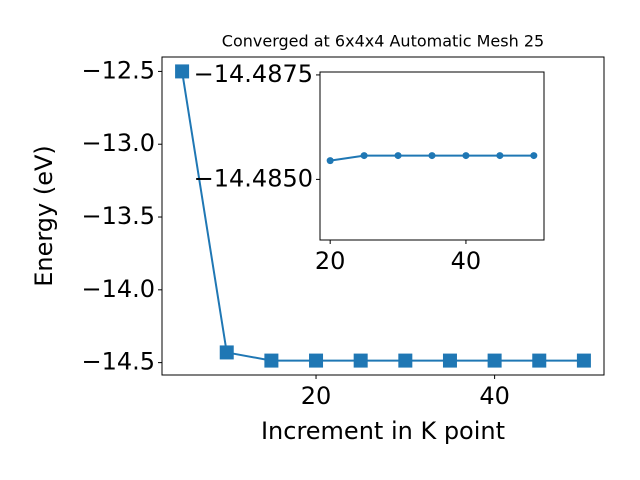  Describe the element at coordinates (383, 431) in the screenshot. I see `x-axis-label: Increment in K point` at that location.